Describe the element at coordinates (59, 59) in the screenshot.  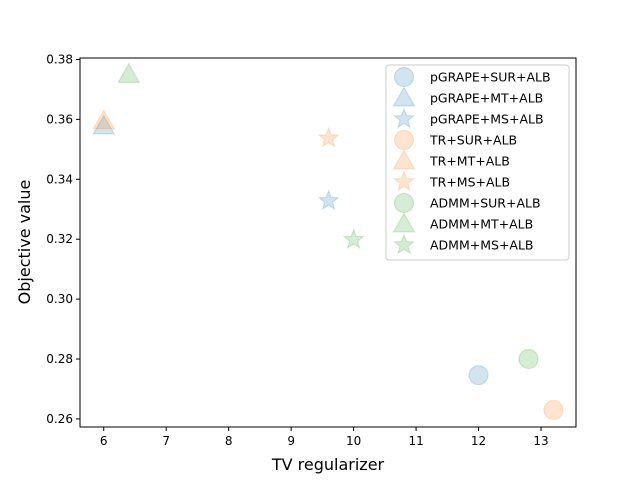
I see `y-tick-label: 0.38` at that location.